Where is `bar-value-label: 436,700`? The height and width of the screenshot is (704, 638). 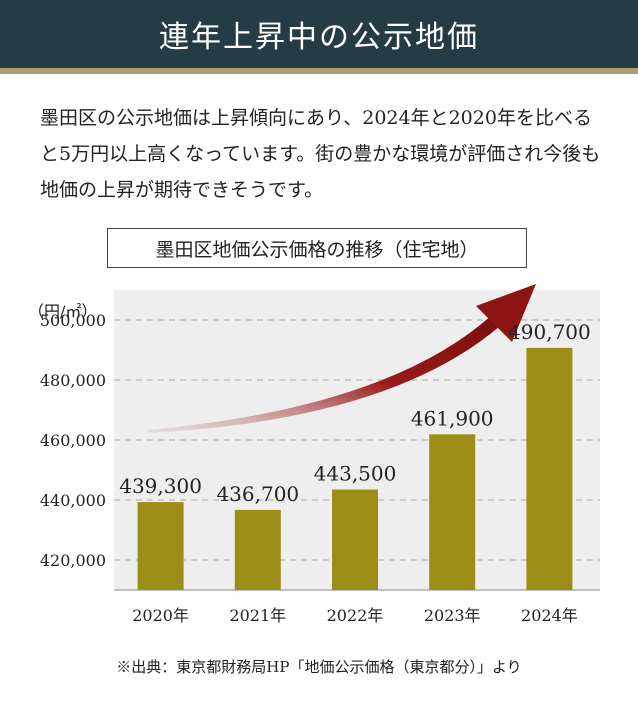 bar-value-label: 436,700 is located at coordinates (257, 494).